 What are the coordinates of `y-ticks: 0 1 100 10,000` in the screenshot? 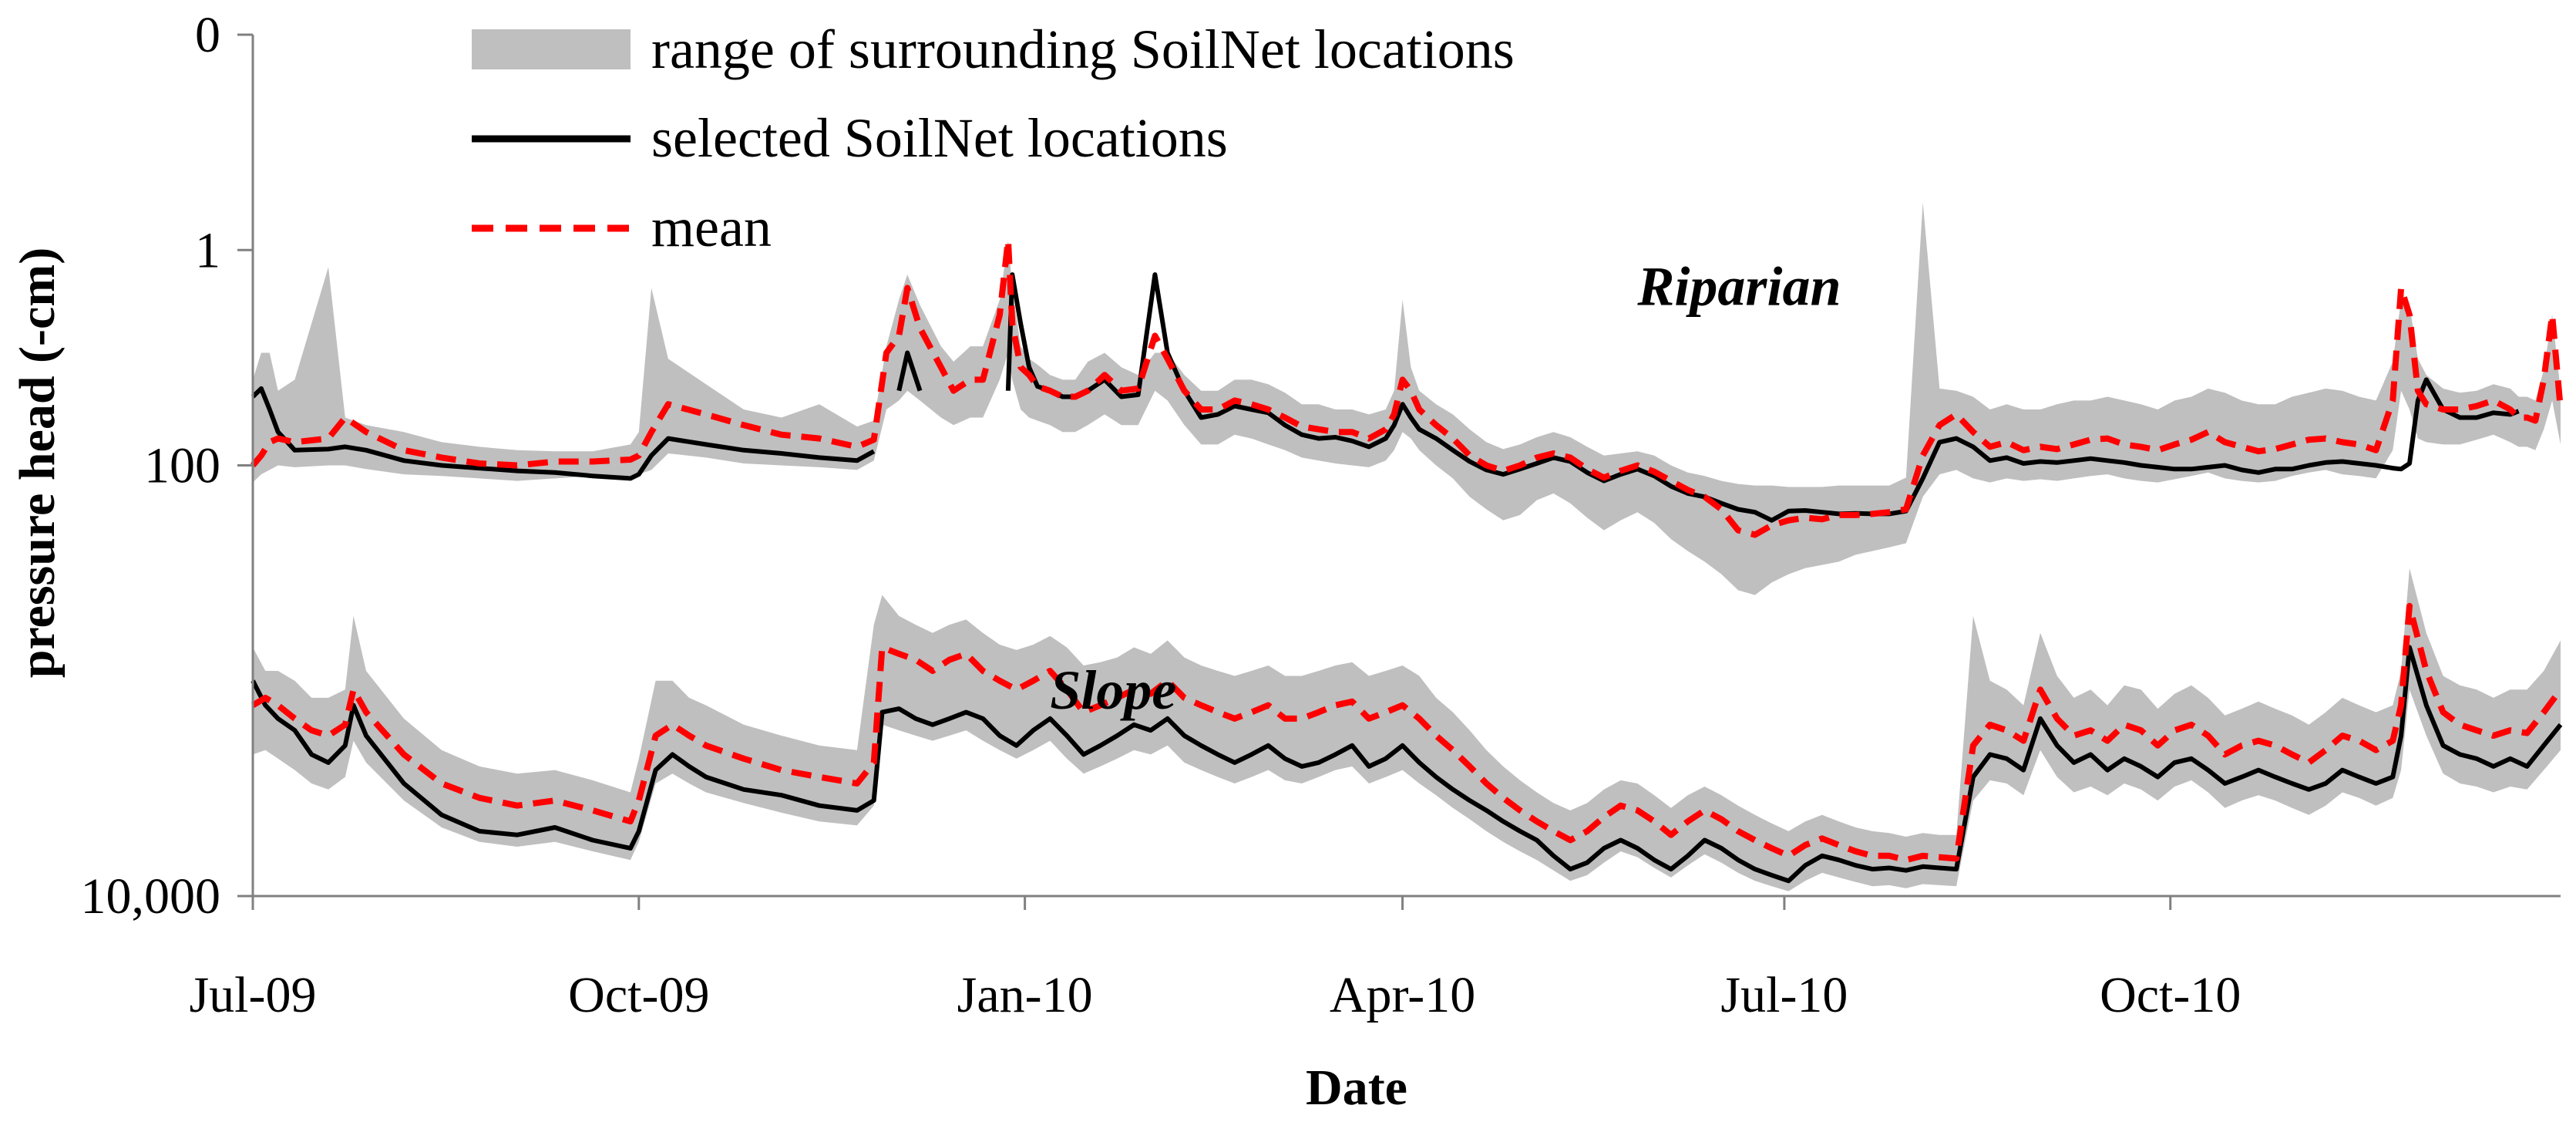 It's located at (167, 466).